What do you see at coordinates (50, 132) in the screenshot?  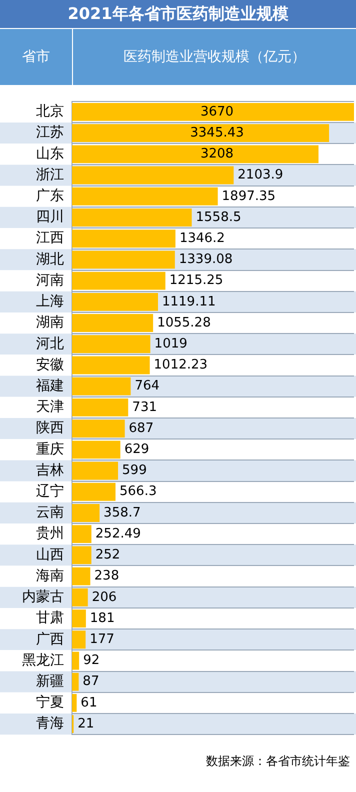 I see `y-tick-label: 江苏` at bounding box center [50, 132].